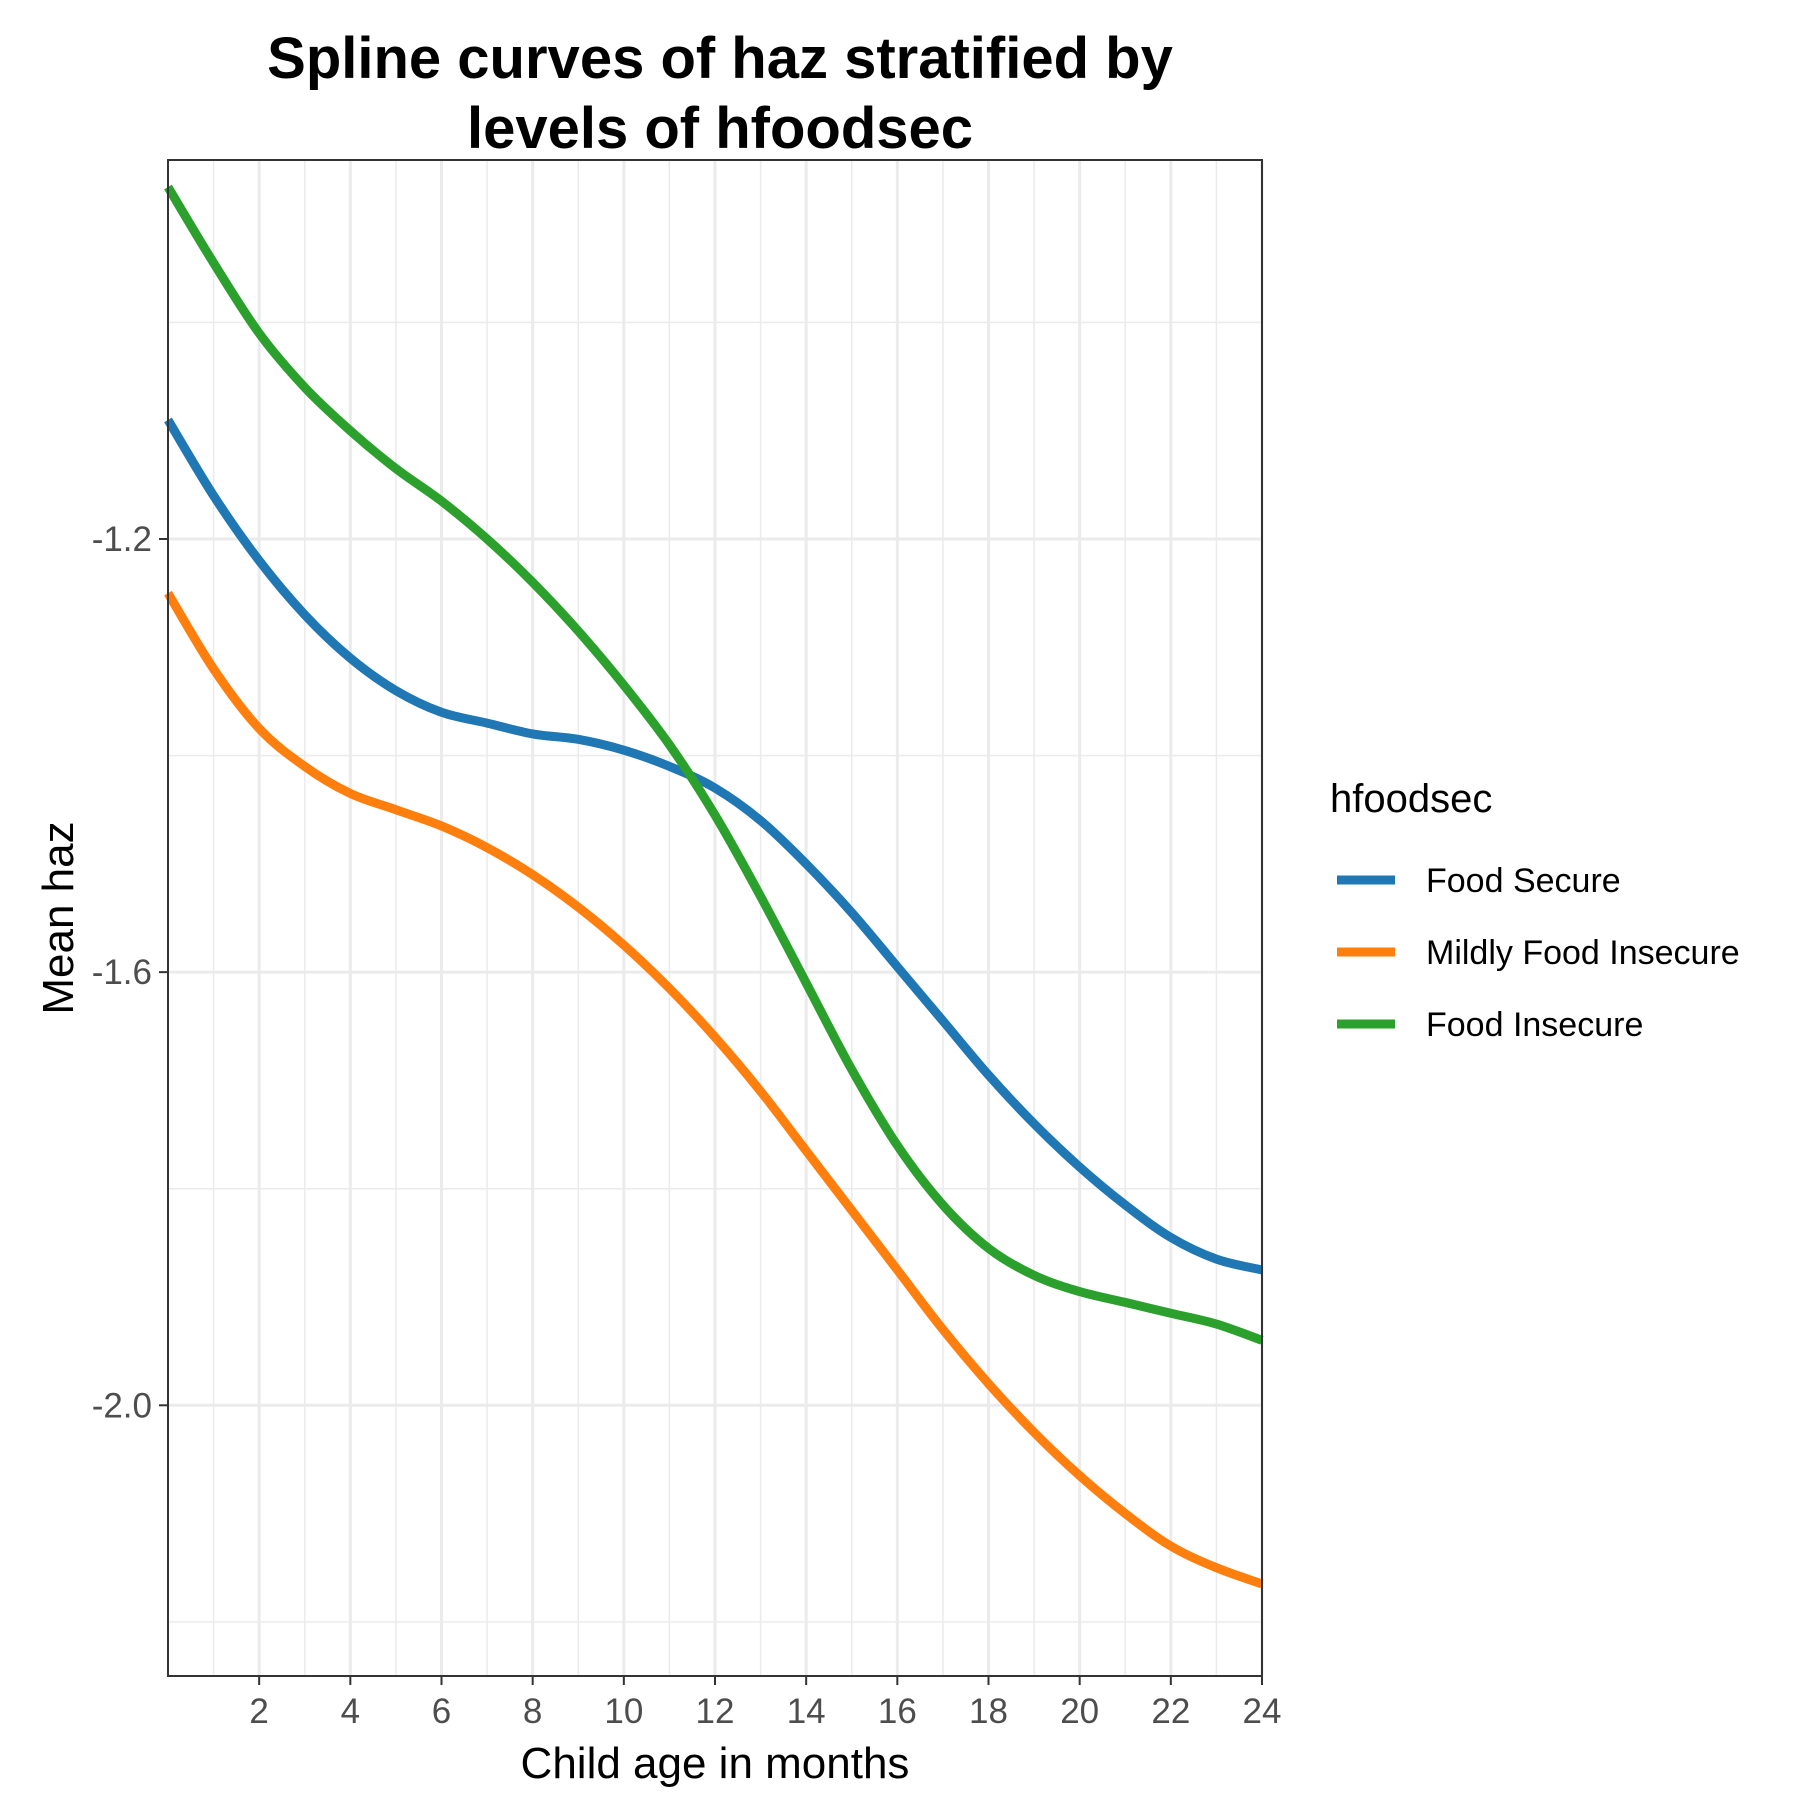 The image size is (1800, 1800). What do you see at coordinates (1262, 1711) in the screenshot?
I see `x-tick-label: 24` at bounding box center [1262, 1711].